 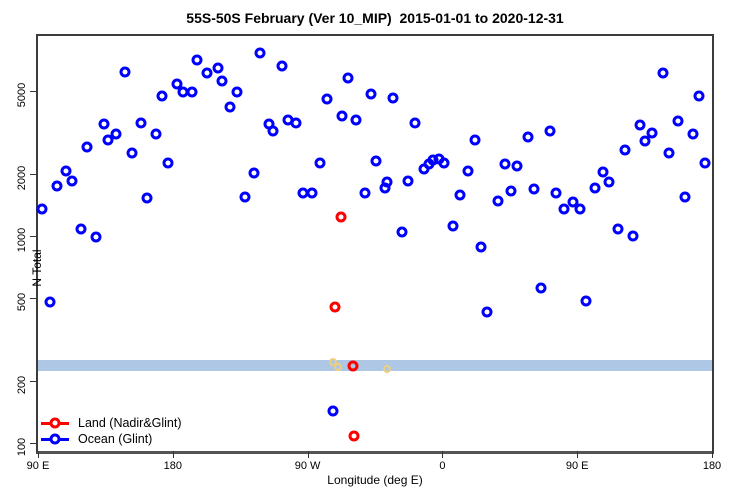 I want to click on y-tick-text: 1000, so click(x=22, y=240).